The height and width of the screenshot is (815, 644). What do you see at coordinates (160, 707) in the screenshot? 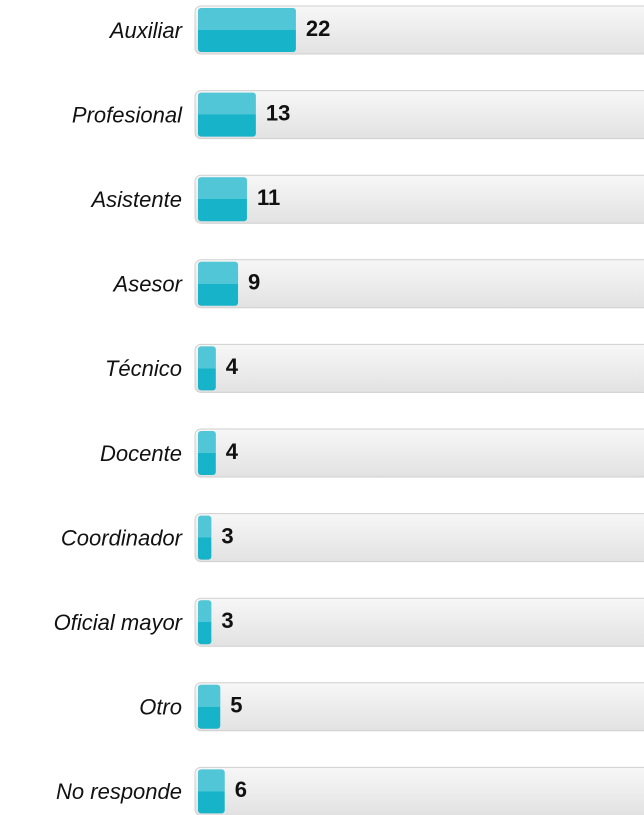
I see `category-label: Otro` at bounding box center [160, 707].